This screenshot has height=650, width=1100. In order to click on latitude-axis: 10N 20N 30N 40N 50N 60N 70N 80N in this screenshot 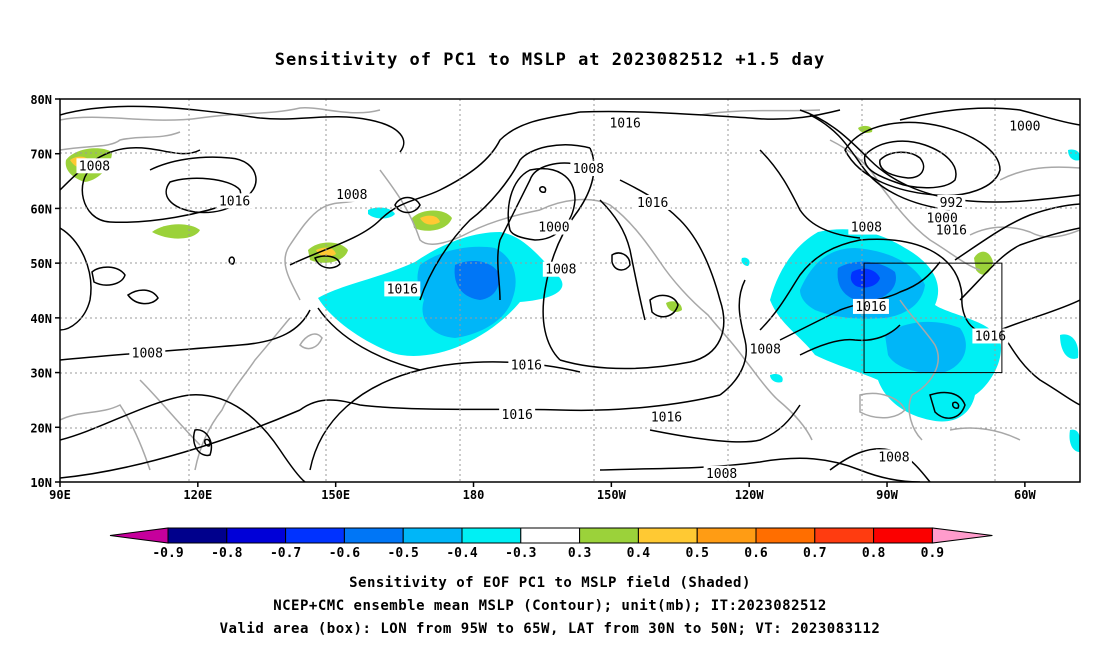, I will do `click(45, 291)`.